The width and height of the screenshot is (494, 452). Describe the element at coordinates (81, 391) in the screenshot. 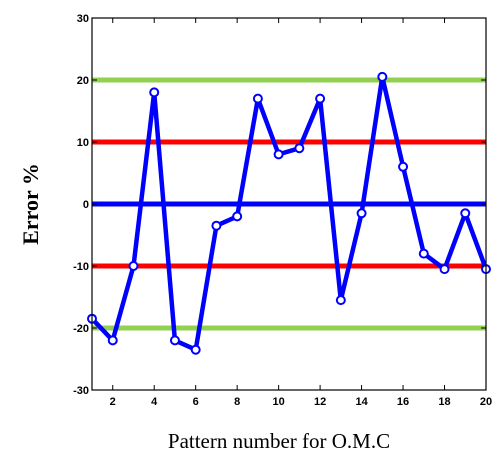

I see `y-tick-label: -30` at that location.